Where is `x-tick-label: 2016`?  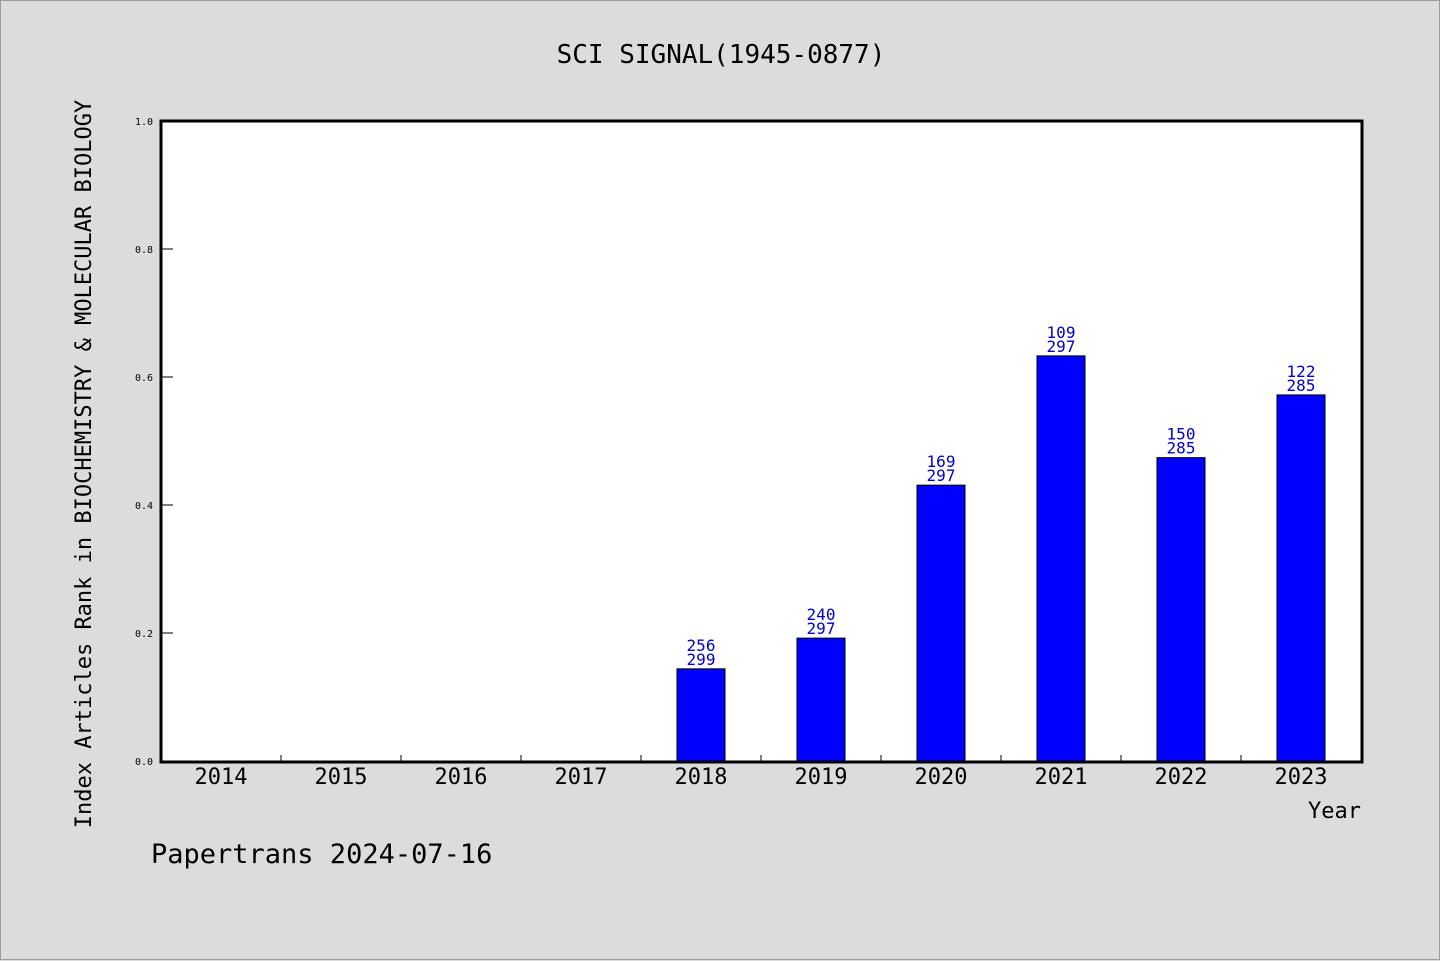 x-tick-label: 2016 is located at coordinates (461, 777).